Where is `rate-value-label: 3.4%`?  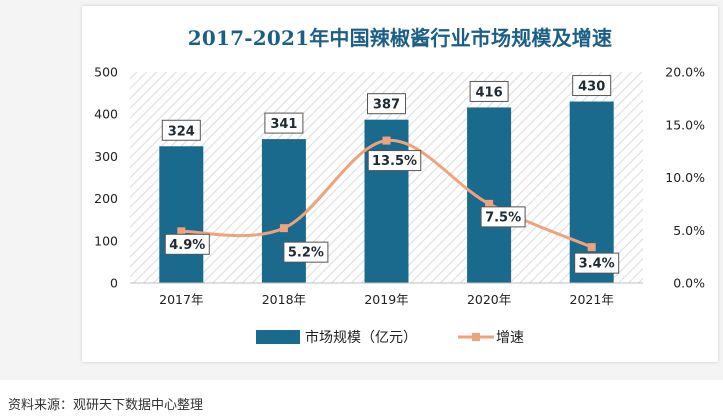
rate-value-label: 3.4% is located at coordinates (597, 264).